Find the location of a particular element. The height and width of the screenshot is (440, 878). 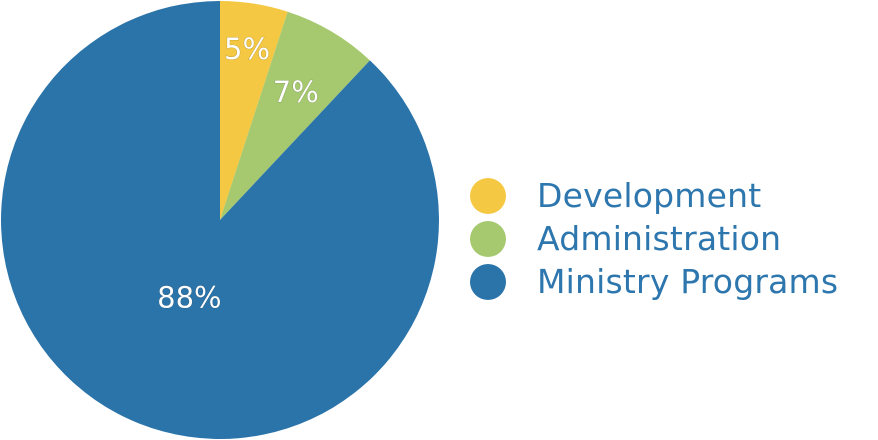

legend-item-ministry-programs: Ministry Programs is located at coordinates (654, 281).